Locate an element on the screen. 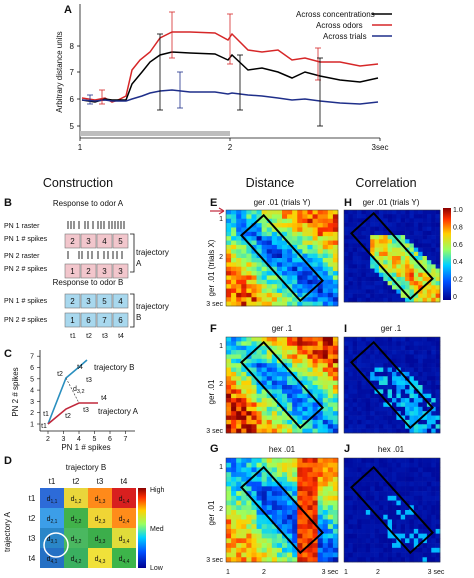 The image size is (474, 578). odor-a-pn2-value-1: 2 is located at coordinates (88, 271).